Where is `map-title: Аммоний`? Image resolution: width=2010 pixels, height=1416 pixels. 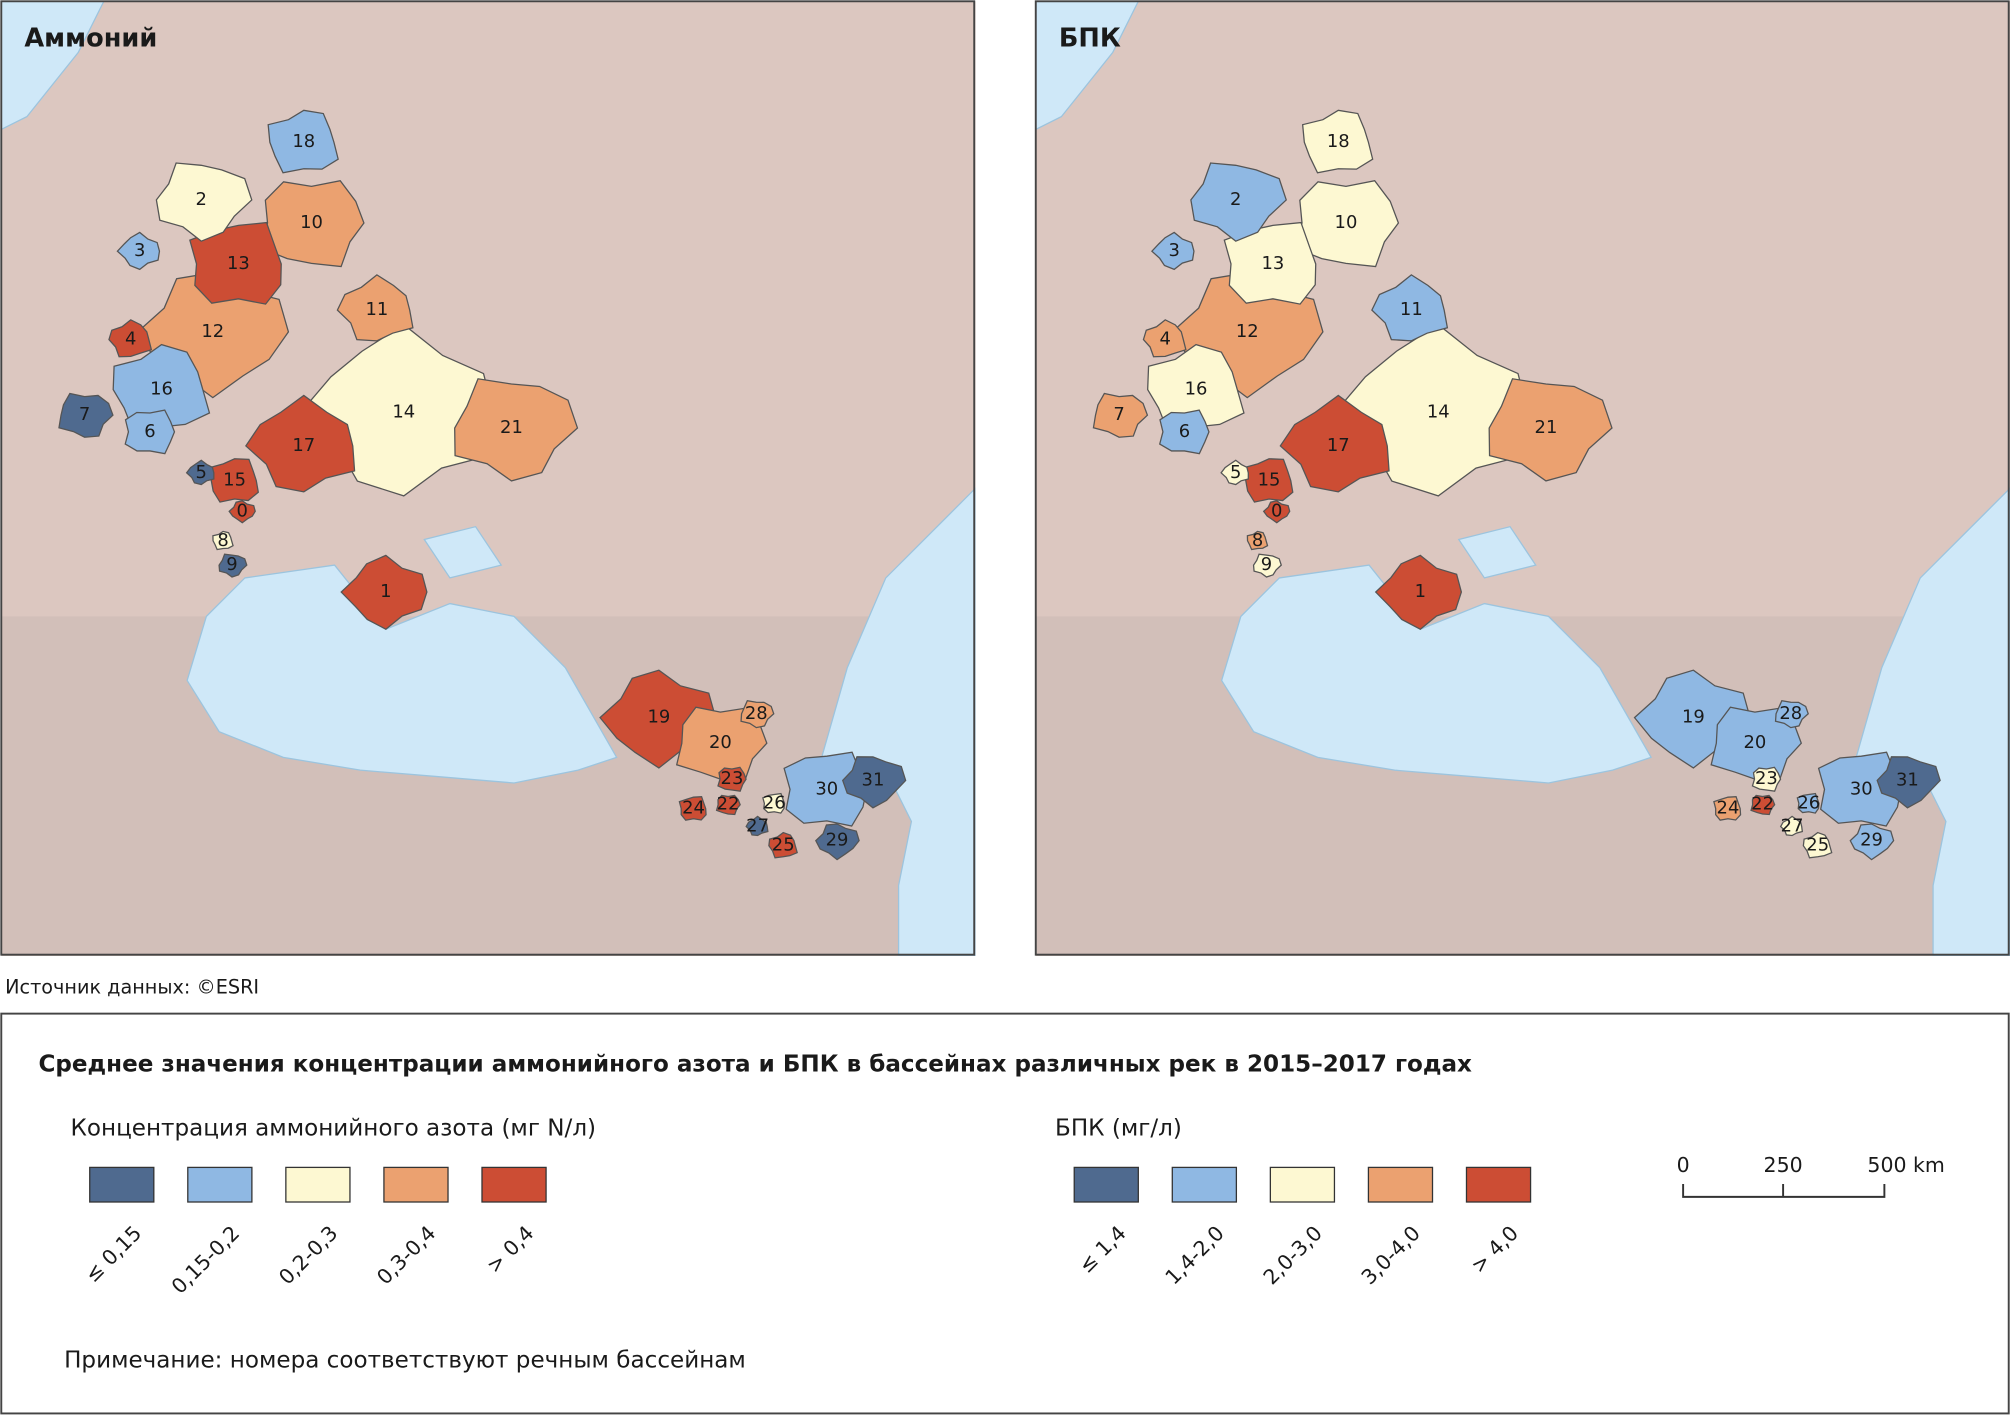
map-title: Аммоний is located at coordinates (90, 39).